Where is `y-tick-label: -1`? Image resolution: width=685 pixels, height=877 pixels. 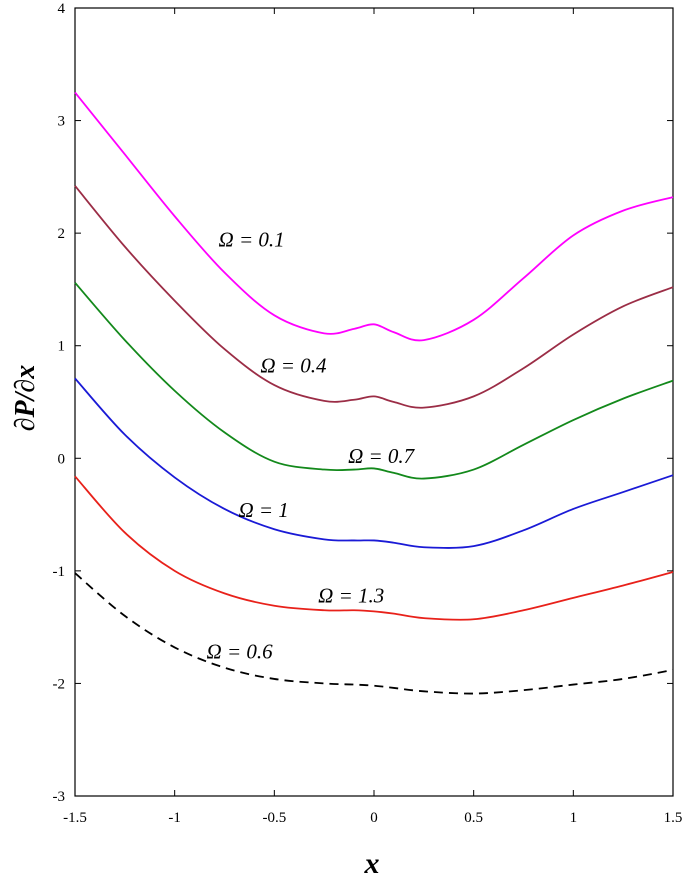
y-tick-label: -1 is located at coordinates (59, 572).